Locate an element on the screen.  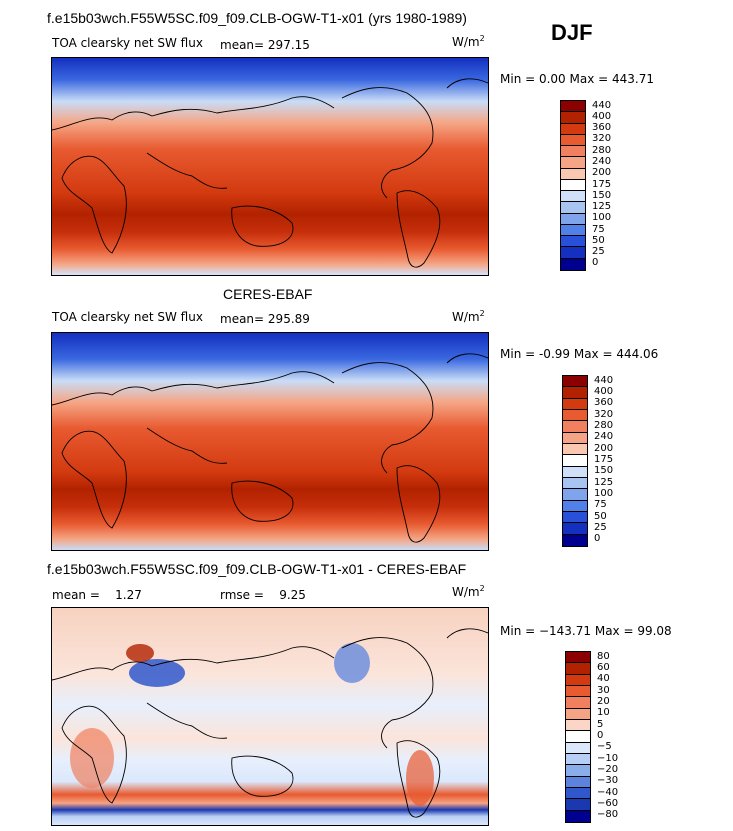
season-label: DJF is located at coordinates (572, 32).